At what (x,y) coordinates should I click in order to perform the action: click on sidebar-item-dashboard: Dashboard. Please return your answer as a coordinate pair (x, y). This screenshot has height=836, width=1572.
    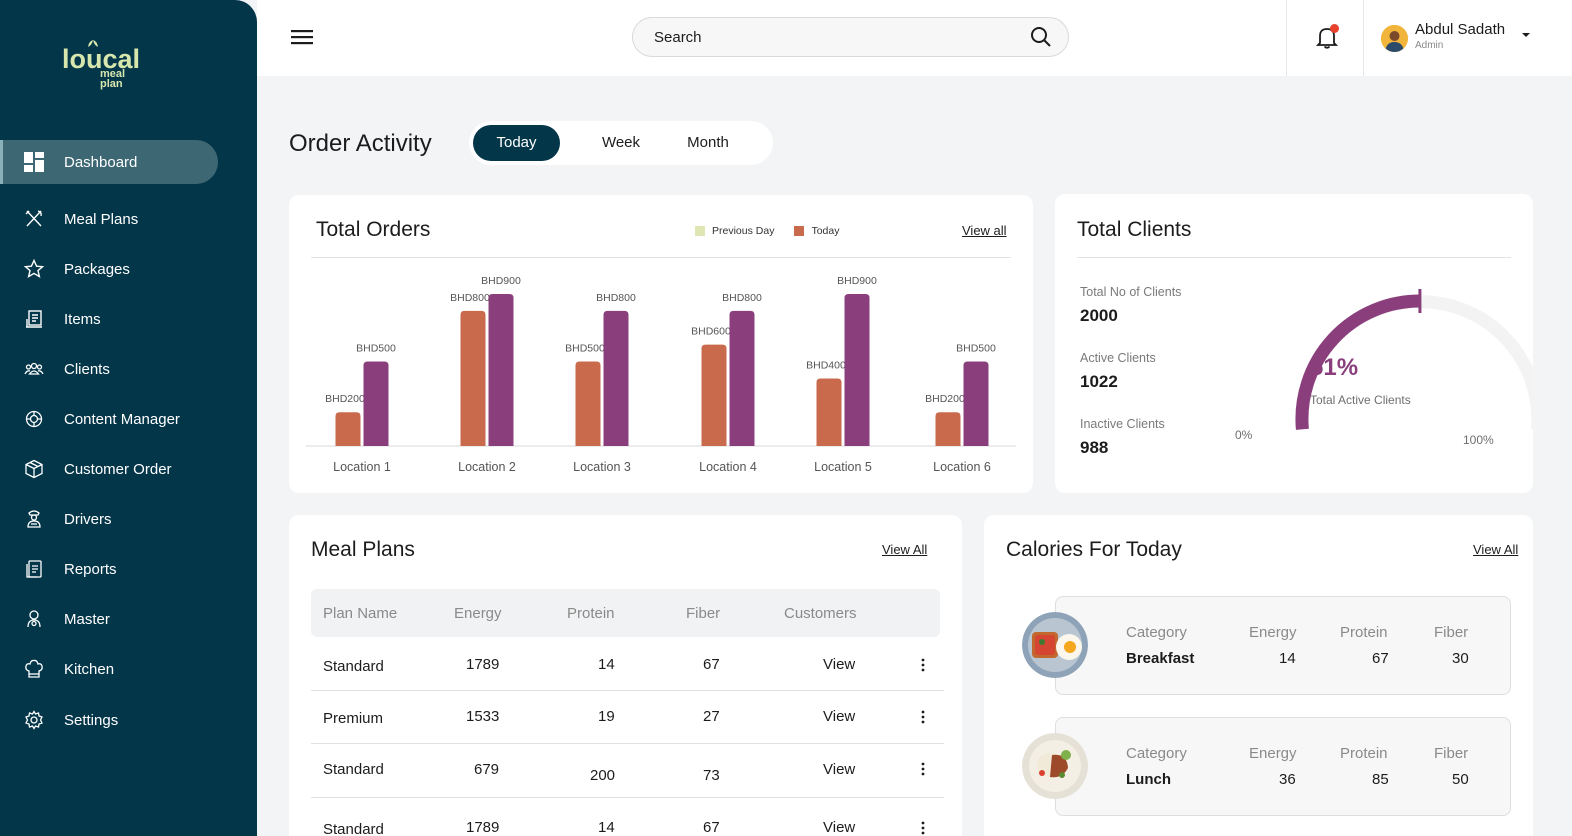
    Looking at the image, I should click on (109, 162).